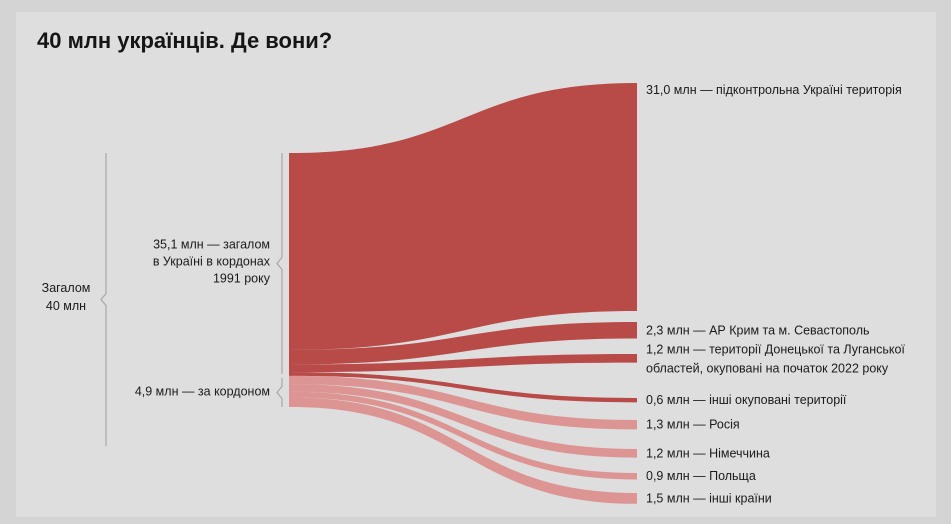 Image resolution: width=951 pixels, height=524 pixels. I want to click on group-label-in-ukraine: 35,1 млн — загалом, so click(211, 244).